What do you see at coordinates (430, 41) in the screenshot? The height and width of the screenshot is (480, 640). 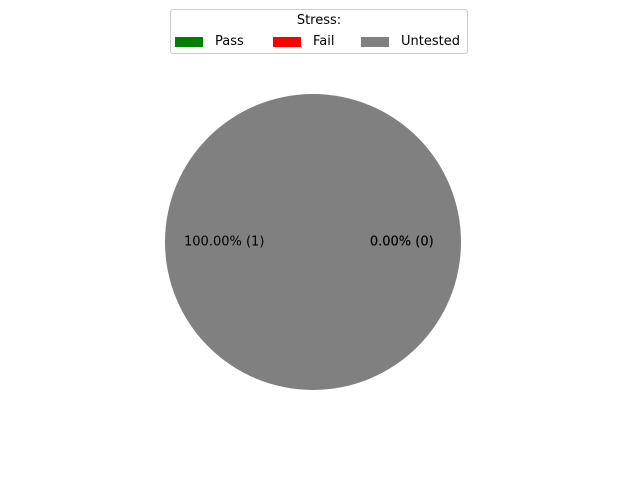 I see `legend-label-untested: Untested` at bounding box center [430, 41].